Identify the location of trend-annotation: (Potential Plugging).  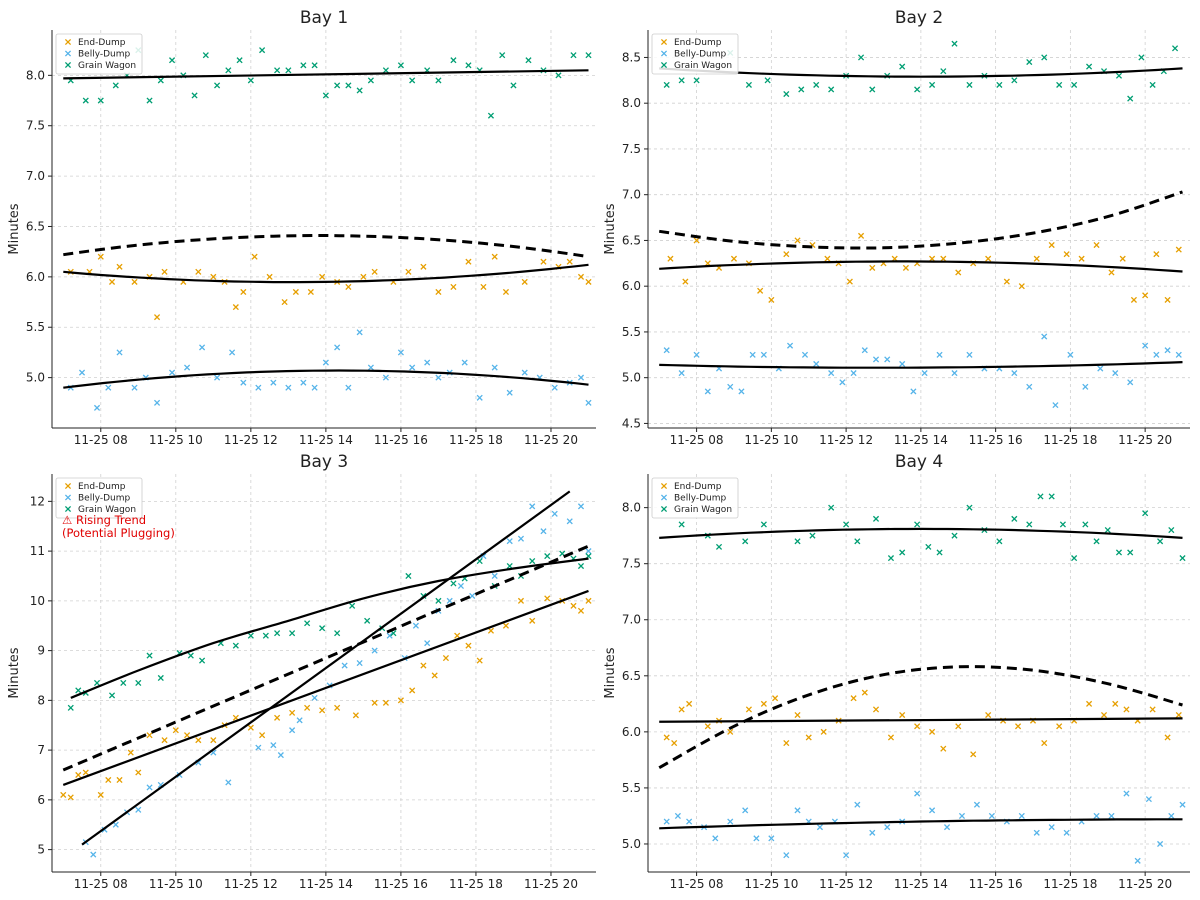
(118, 533).